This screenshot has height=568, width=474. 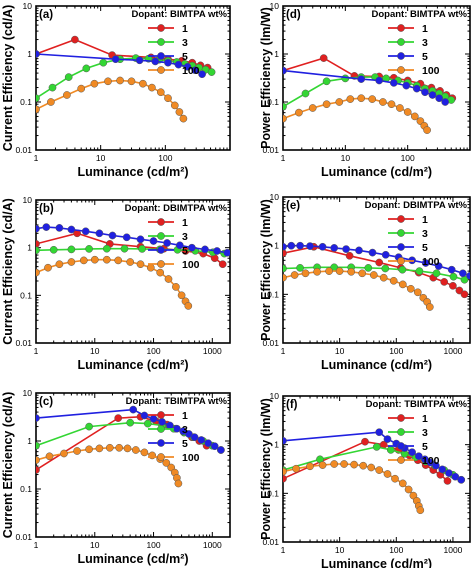 What do you see at coordinates (177, 430) in the screenshot?
I see `legend: Dopant: TBIMTPA wt% 1 3 5 100` at bounding box center [177, 430].